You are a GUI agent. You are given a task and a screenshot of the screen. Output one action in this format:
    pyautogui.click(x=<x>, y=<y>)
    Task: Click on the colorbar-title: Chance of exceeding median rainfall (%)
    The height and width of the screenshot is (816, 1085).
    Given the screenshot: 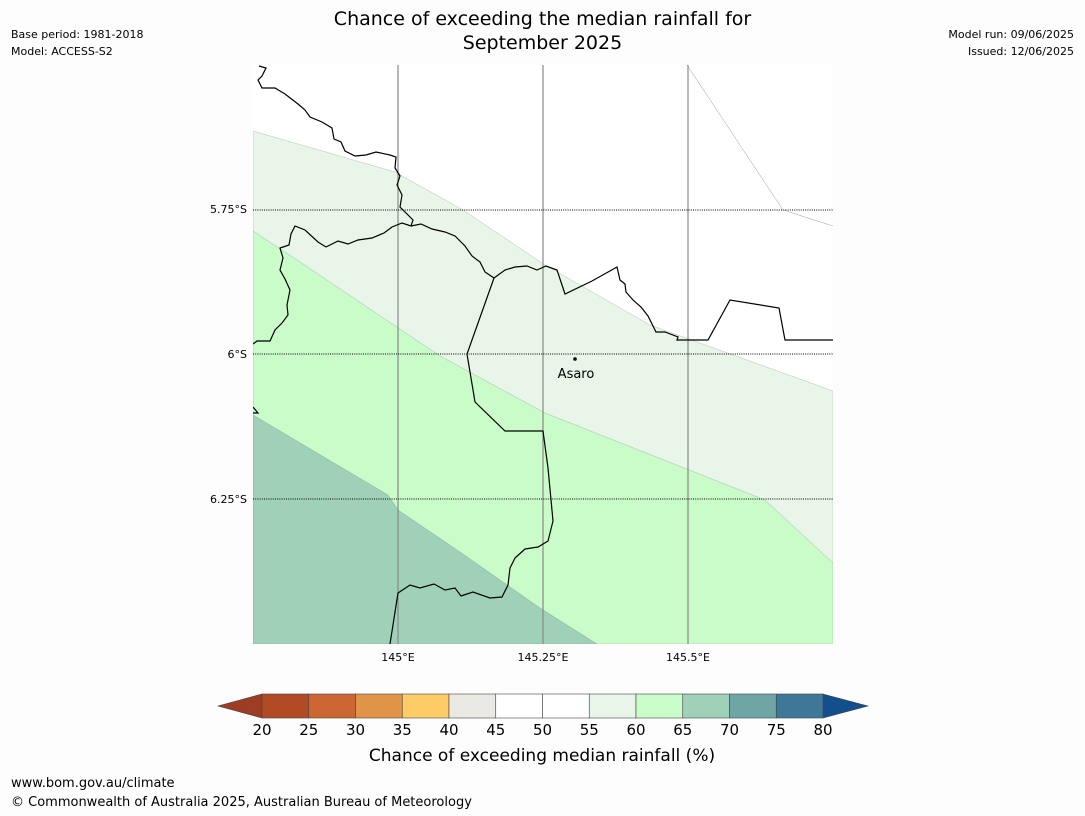 What is the action you would take?
    pyautogui.click(x=542, y=756)
    